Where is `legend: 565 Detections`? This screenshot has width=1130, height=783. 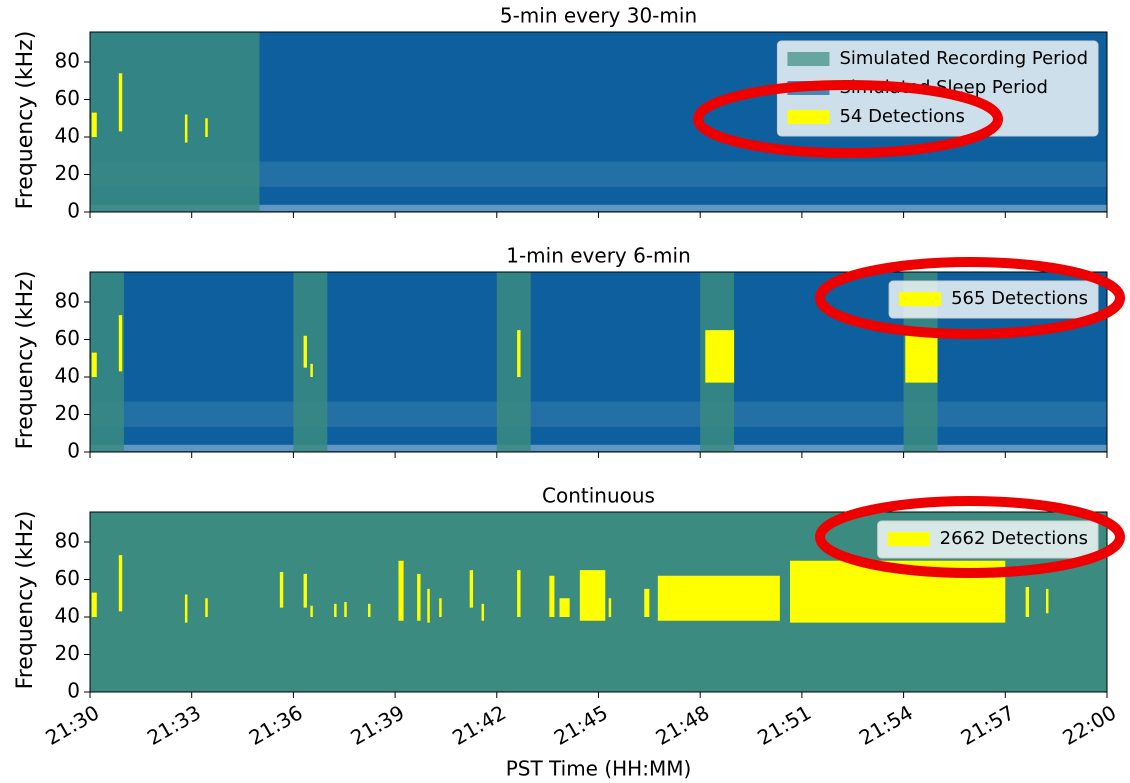 legend: 565 Detections is located at coordinates (993, 299).